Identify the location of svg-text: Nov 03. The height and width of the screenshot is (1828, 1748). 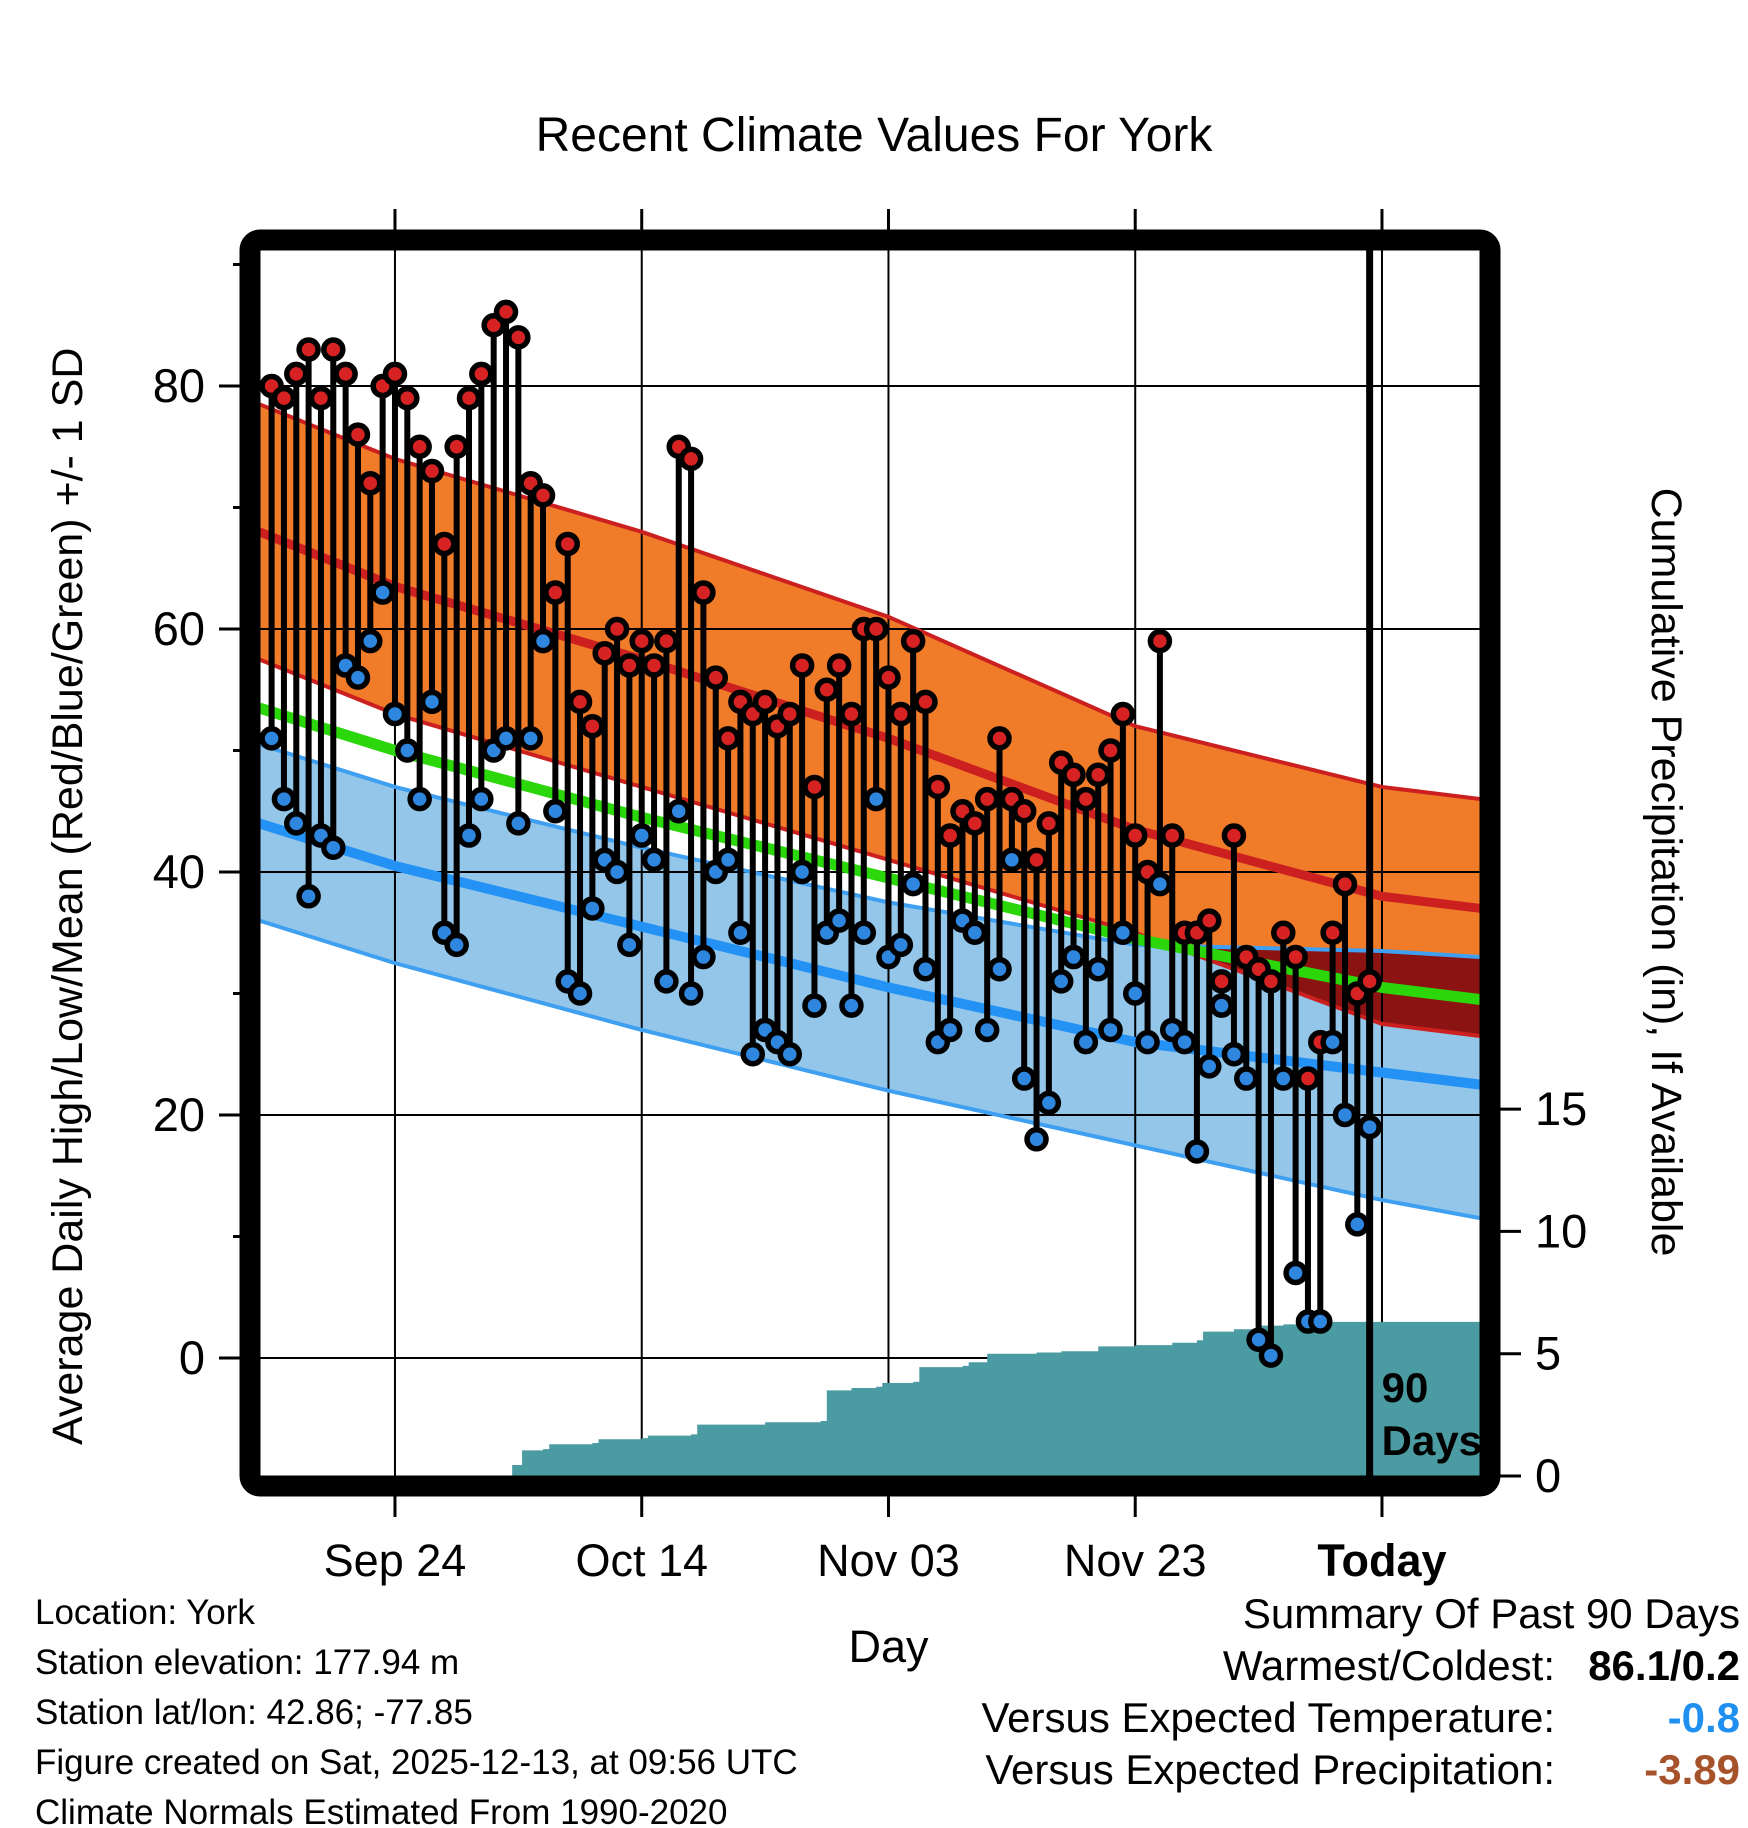
(888, 1560).